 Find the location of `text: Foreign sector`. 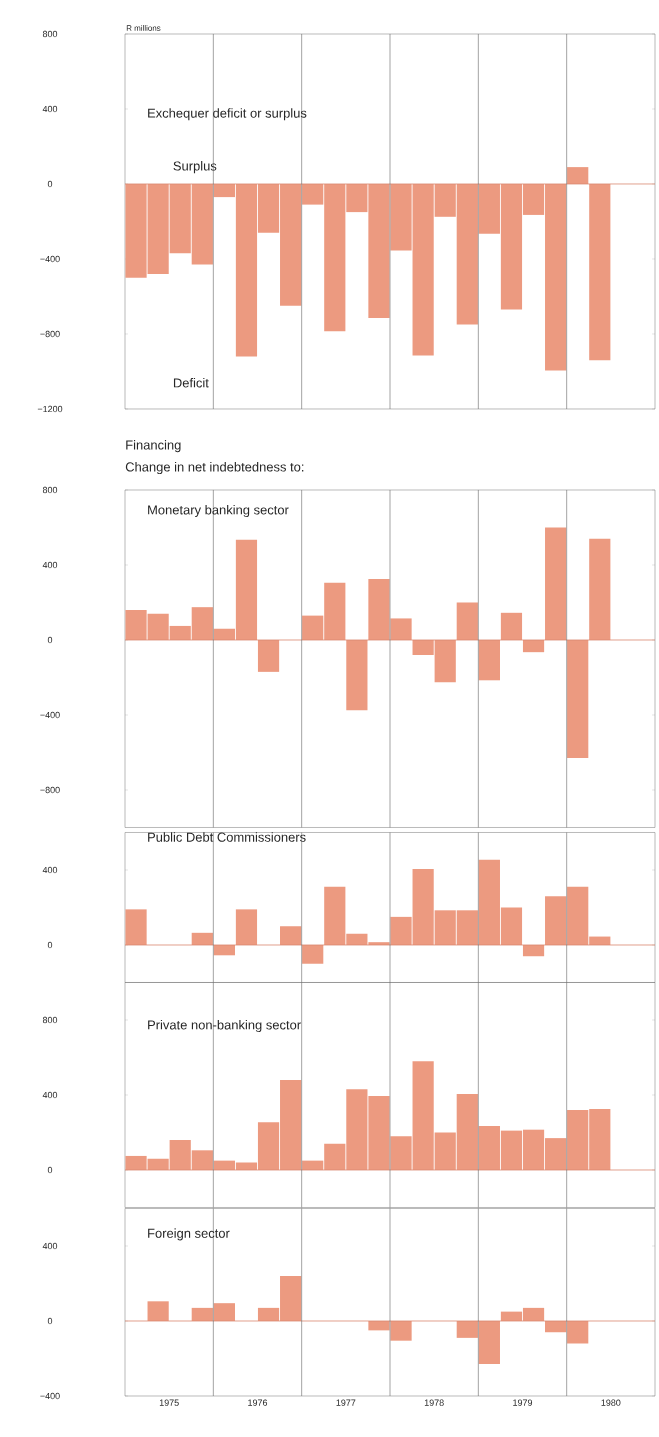

text: Foreign sector is located at coordinates (189, 1234).